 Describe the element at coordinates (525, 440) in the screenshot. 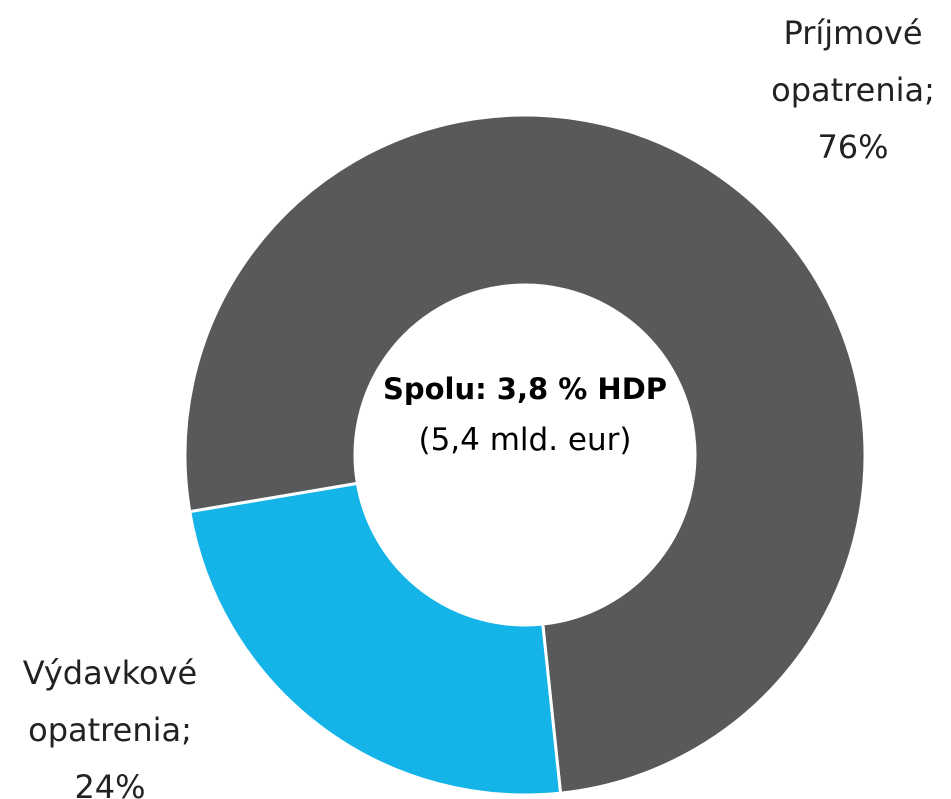

I see `center-subtitle: (5,4 mld. eur)` at that location.